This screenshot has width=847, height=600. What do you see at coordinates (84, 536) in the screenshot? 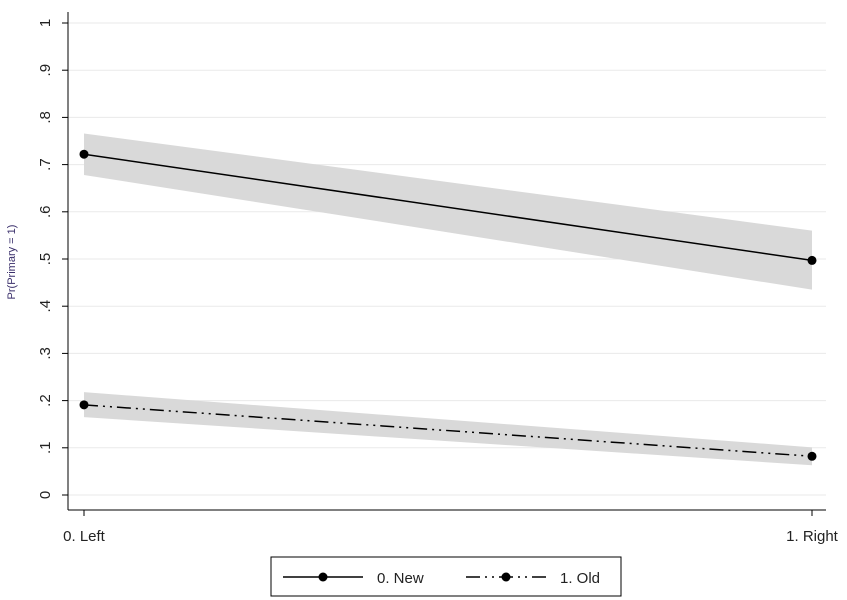
I see `x-tick-label: 0. Left` at bounding box center [84, 536].